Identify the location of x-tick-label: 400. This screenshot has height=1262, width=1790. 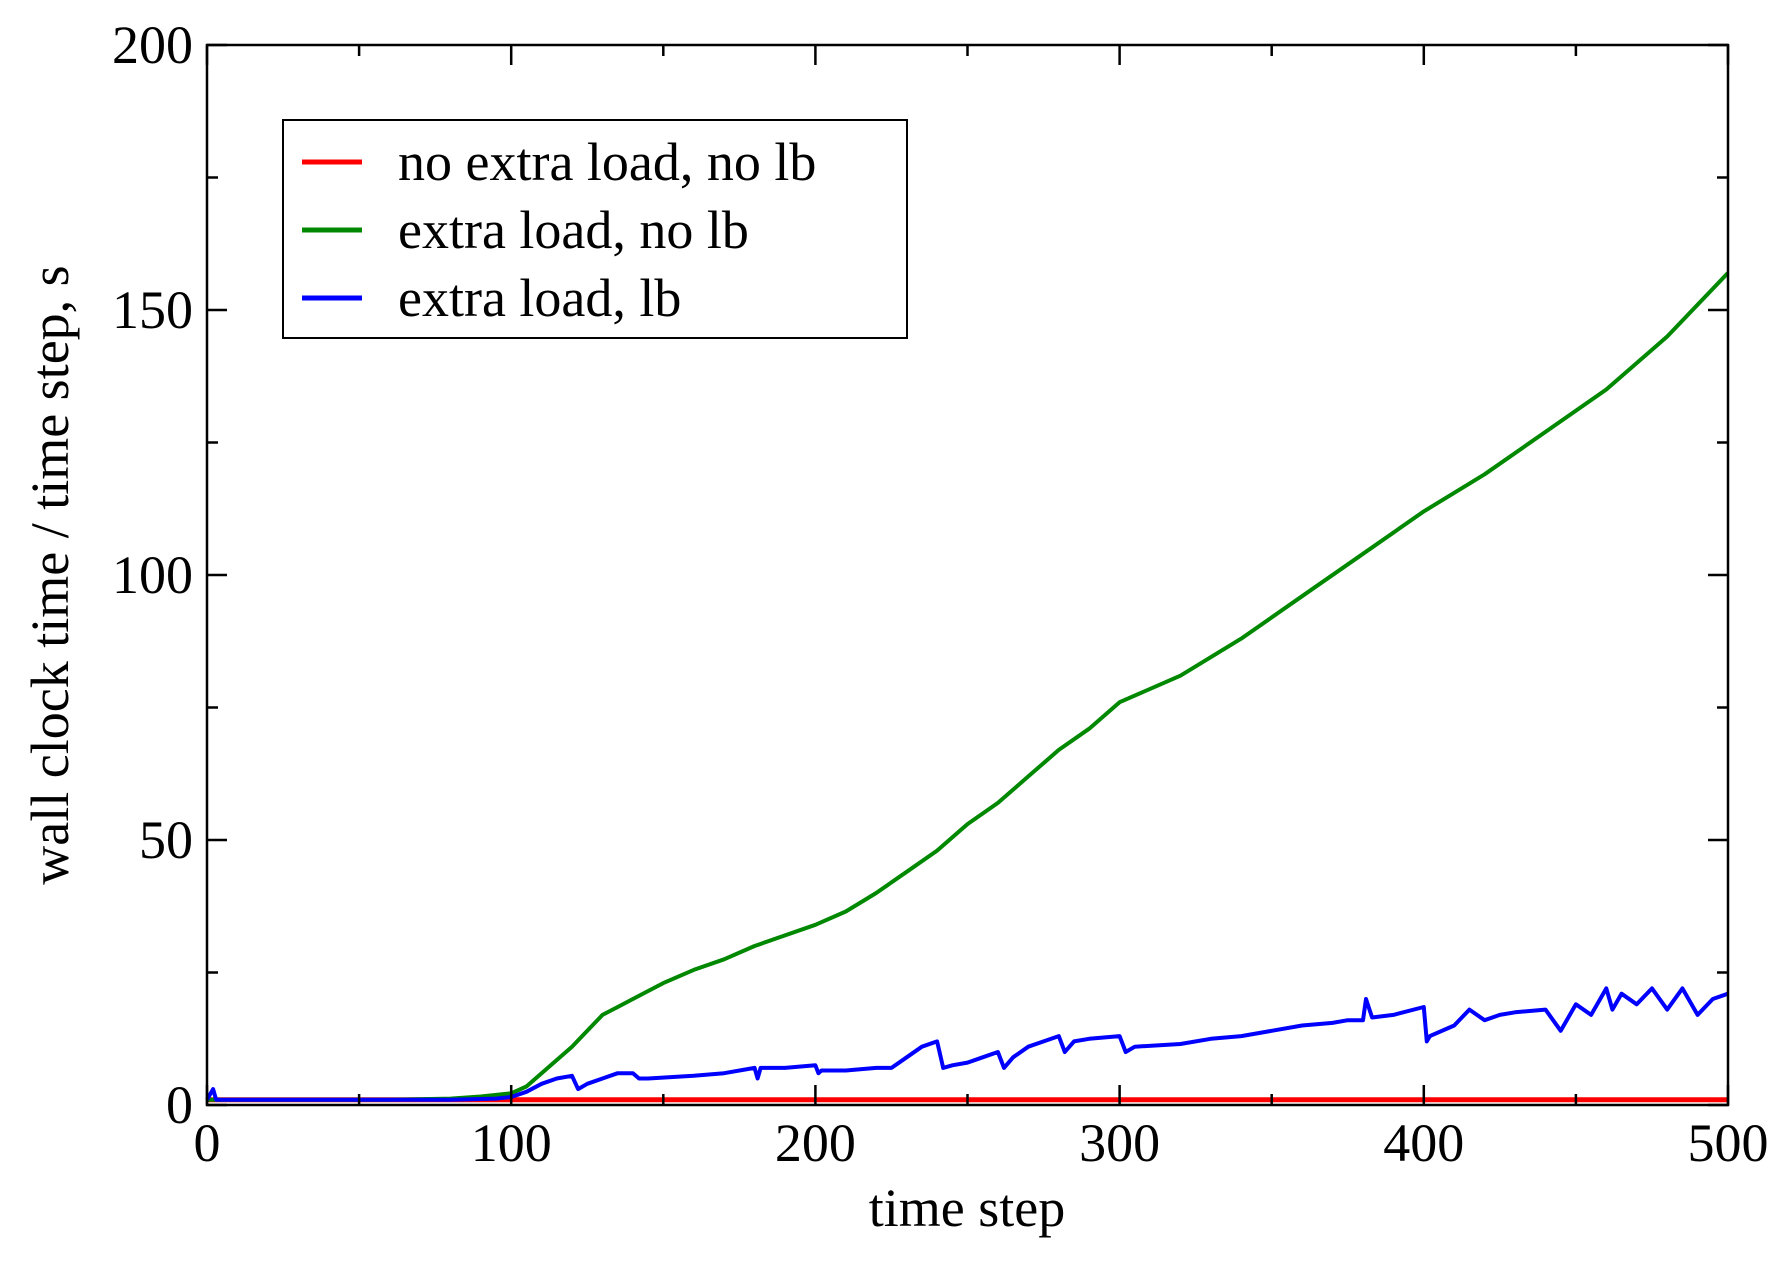
(1423, 1143).